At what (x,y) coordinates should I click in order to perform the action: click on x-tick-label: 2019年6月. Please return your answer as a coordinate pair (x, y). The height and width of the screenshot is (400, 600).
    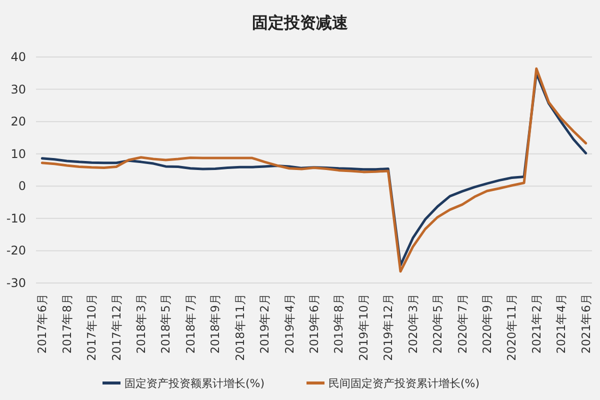
    Looking at the image, I should click on (314, 323).